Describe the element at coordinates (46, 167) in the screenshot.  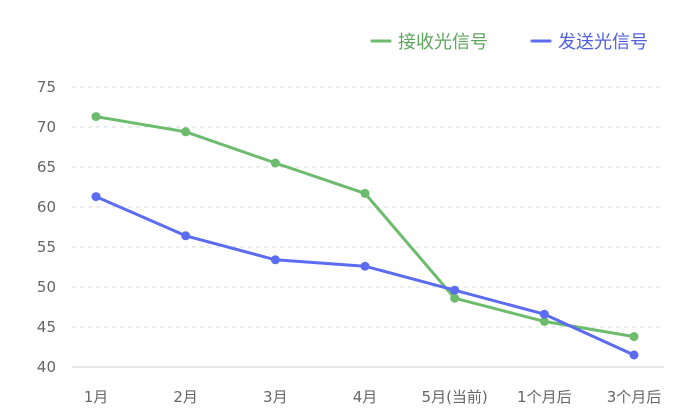
I see `y-tick-label: 65` at that location.